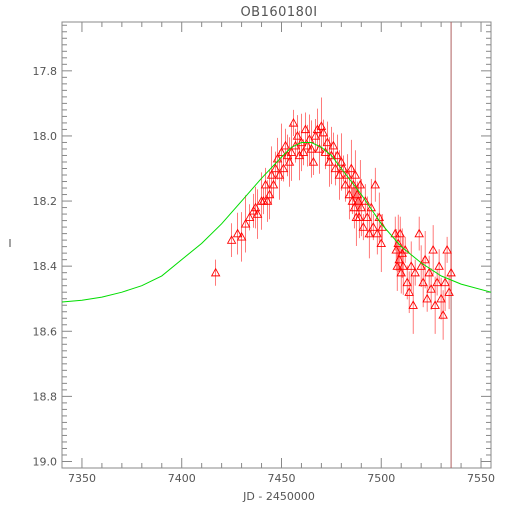  Describe the element at coordinates (381, 478) in the screenshot. I see `x-tick-label: 7500` at that location.